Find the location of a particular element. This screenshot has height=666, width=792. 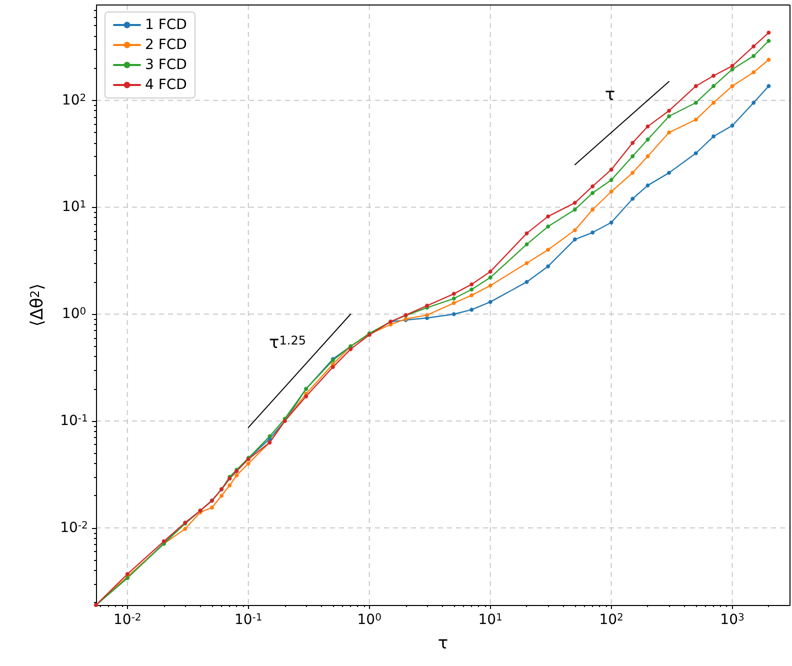

legend-label: 1 FCD is located at coordinates (166, 25).